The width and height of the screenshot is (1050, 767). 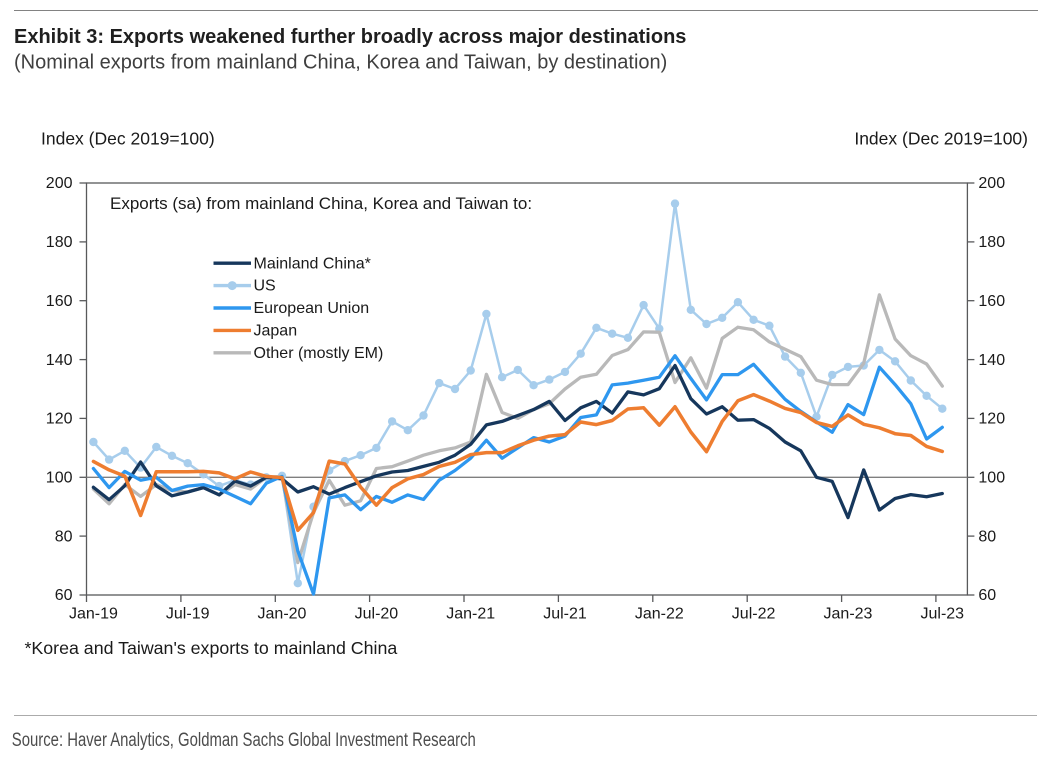 What do you see at coordinates (276, 331) in the screenshot?
I see `svg-text: Japan` at bounding box center [276, 331].